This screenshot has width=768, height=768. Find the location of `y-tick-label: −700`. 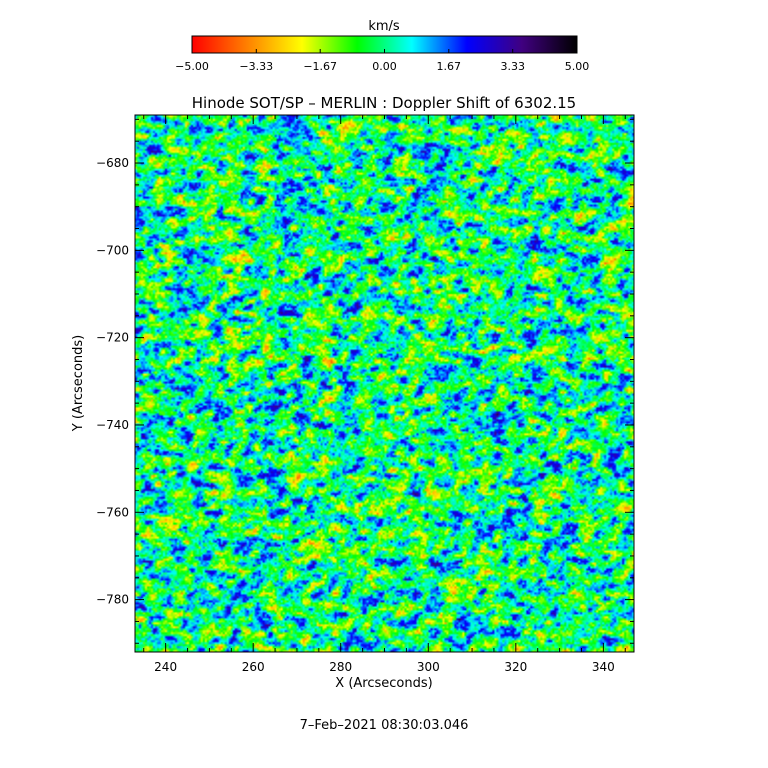

y-tick-label: −700 is located at coordinates (112, 250).